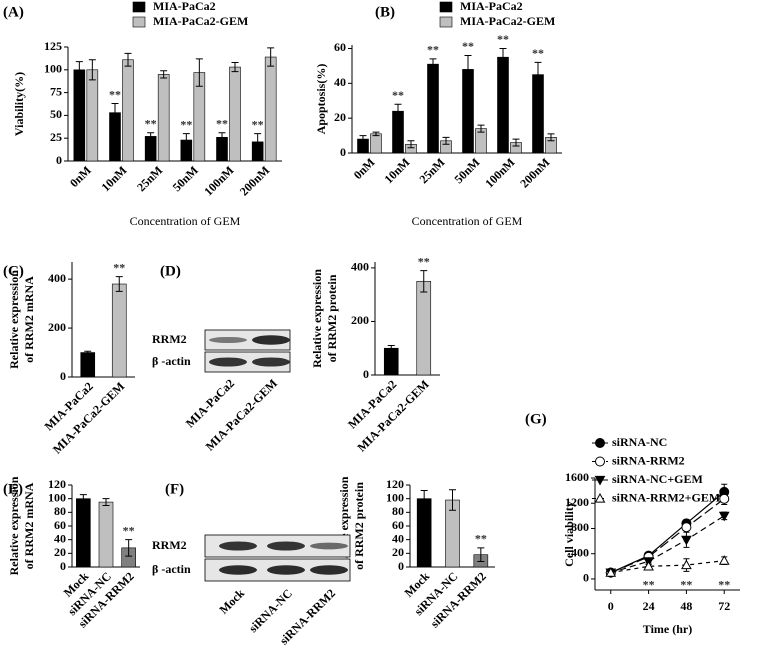  Describe the element at coordinates (171, 361) in the screenshot. I see `blot-row-label: β -actin` at that location.